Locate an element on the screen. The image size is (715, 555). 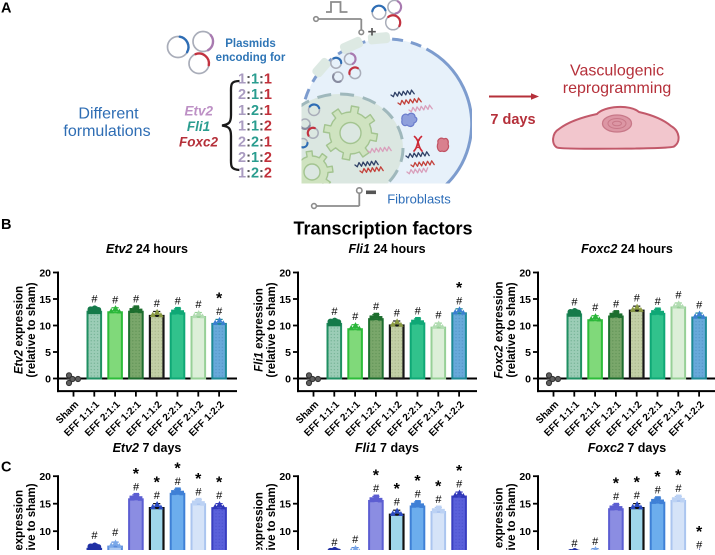
svg-text: A is located at coordinates (6, 9).